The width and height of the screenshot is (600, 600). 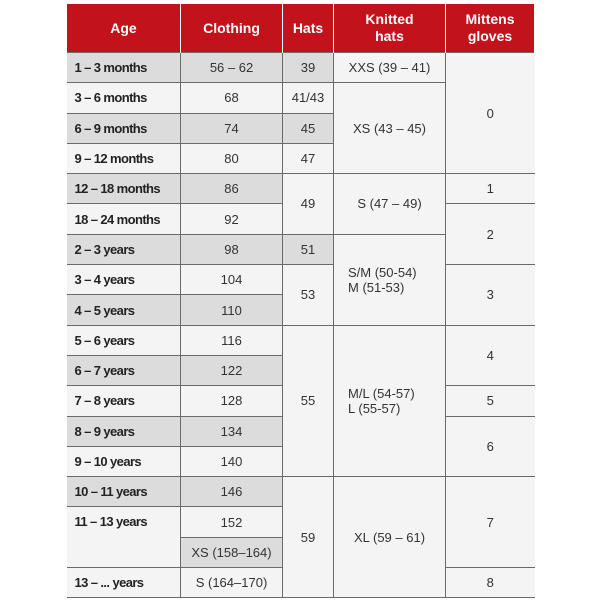 I want to click on table-row: 2 – 3 years 98 51 S/M (50-54) M (51-53), so click(x=300, y=279).